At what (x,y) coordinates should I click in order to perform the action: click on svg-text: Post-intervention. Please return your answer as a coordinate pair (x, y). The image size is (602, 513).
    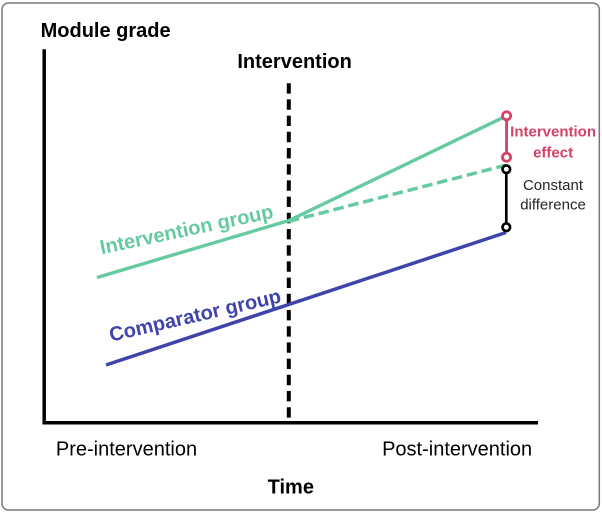
    Looking at the image, I should click on (457, 450).